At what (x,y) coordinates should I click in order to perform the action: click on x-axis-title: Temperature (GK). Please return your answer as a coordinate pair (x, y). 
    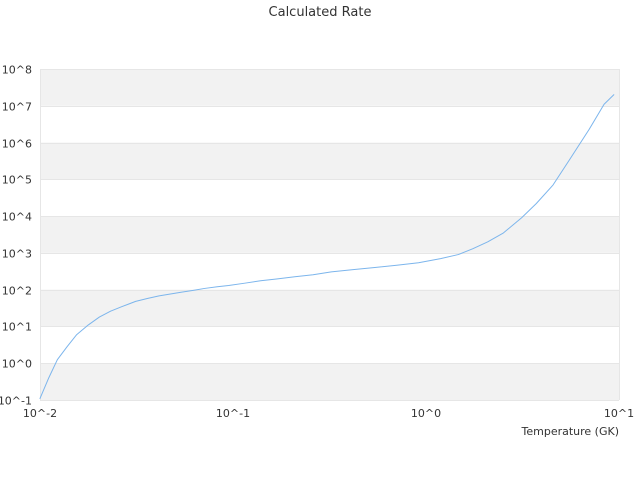
    Looking at the image, I should click on (570, 431).